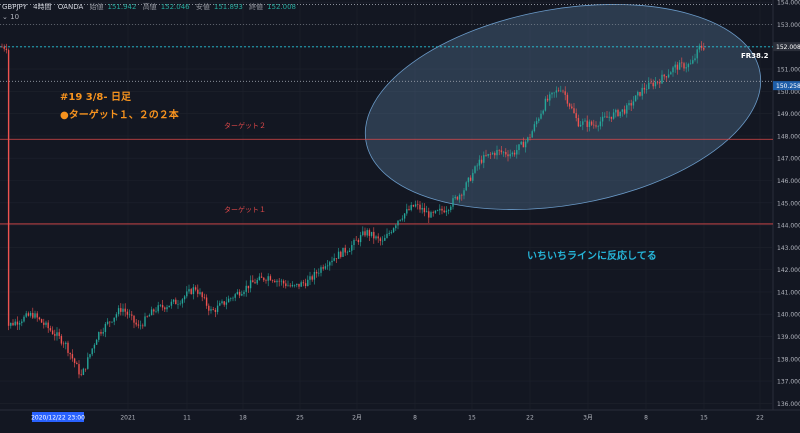  I want to click on interval-label: 4時間, so click(42, 7).